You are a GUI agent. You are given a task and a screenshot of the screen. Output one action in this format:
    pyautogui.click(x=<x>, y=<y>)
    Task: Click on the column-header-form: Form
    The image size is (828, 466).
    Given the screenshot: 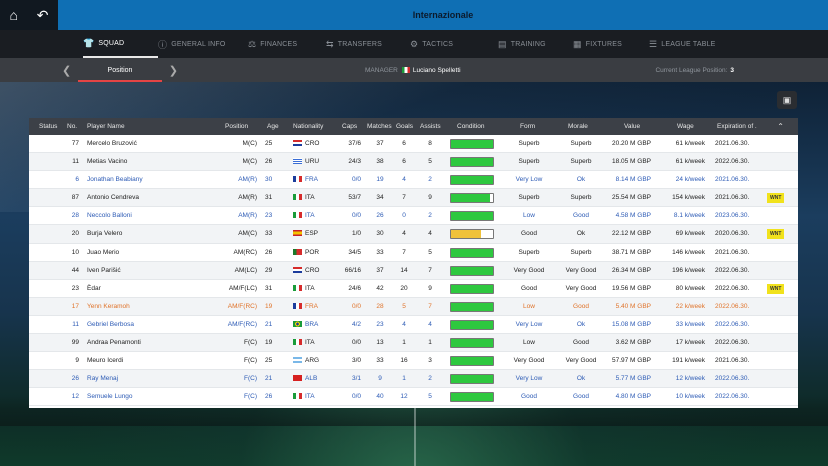 What is the action you would take?
    pyautogui.click(x=528, y=126)
    